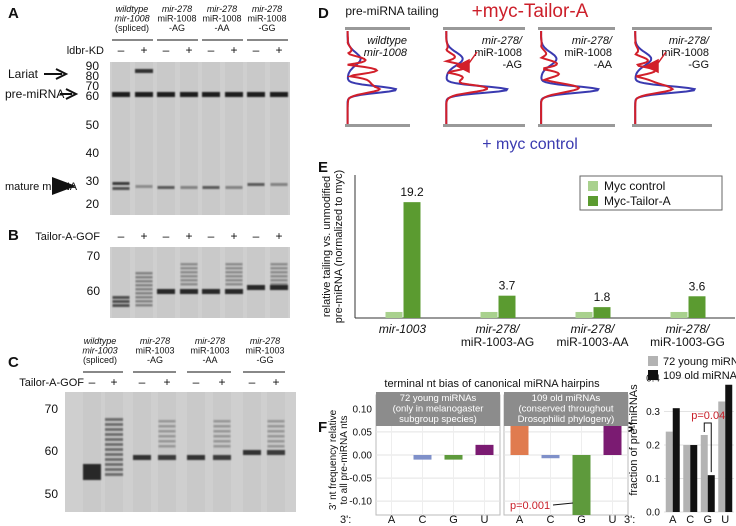 This screenshot has width=736, height=526. What do you see at coordinates (327, 246) in the screenshot?
I see `text-line: relative tailing vs. unmodified` at bounding box center [327, 246].